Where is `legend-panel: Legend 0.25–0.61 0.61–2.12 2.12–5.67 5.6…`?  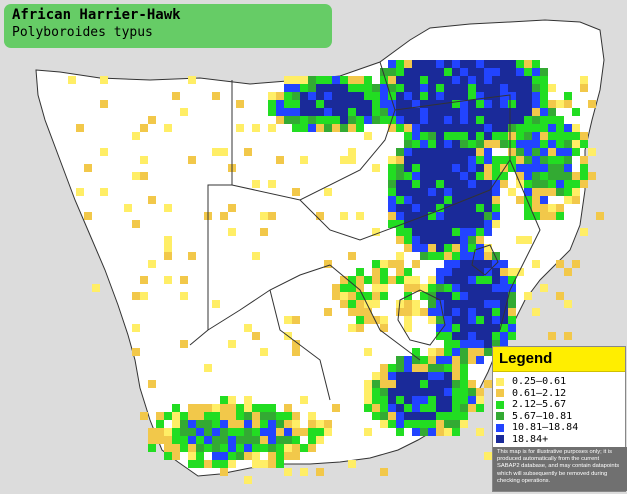
legend-panel: Legend 0.25–0.61 0.61–2.12 2.12–5.67 5.6… is located at coordinates (559, 419).